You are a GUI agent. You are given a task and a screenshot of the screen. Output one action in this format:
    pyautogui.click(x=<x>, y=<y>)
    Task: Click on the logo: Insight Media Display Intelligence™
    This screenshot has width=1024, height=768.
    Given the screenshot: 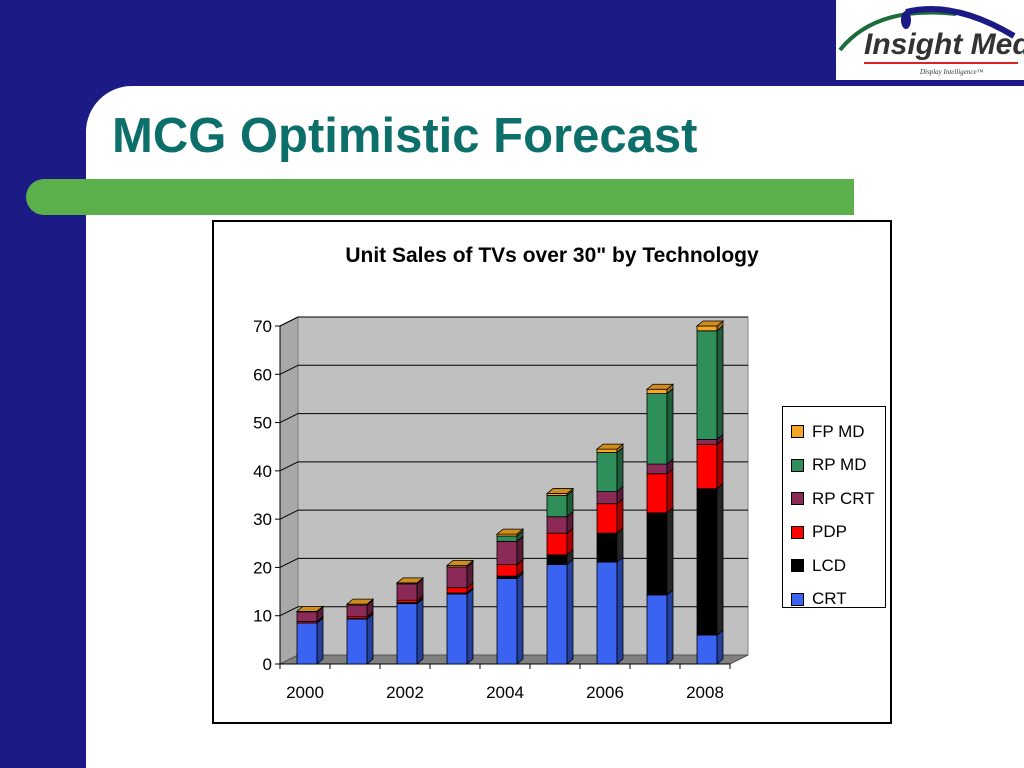 What is the action you would take?
    pyautogui.click(x=930, y=40)
    